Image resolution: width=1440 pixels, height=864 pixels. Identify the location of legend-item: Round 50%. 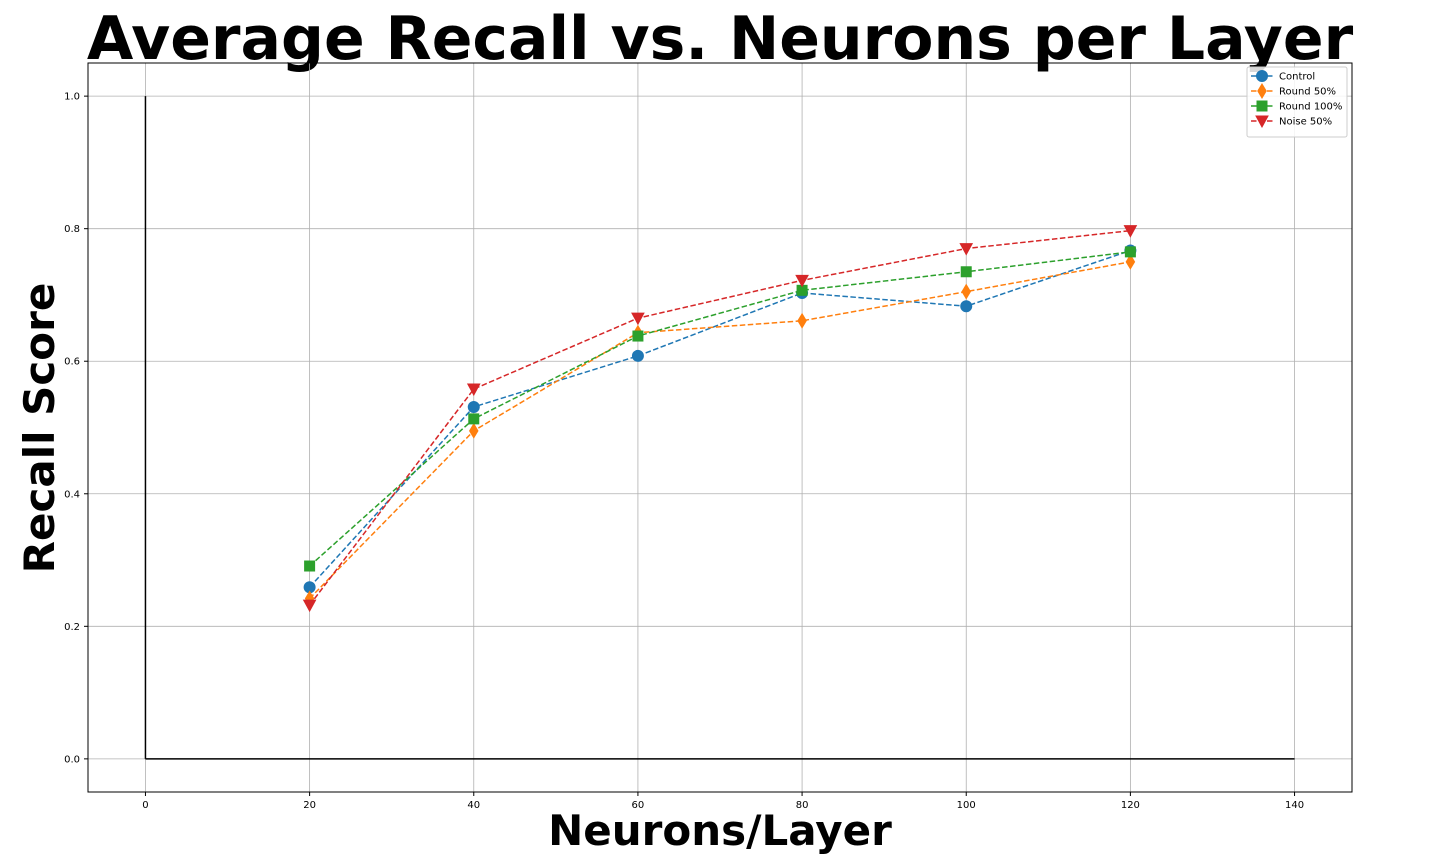
(1293, 91).